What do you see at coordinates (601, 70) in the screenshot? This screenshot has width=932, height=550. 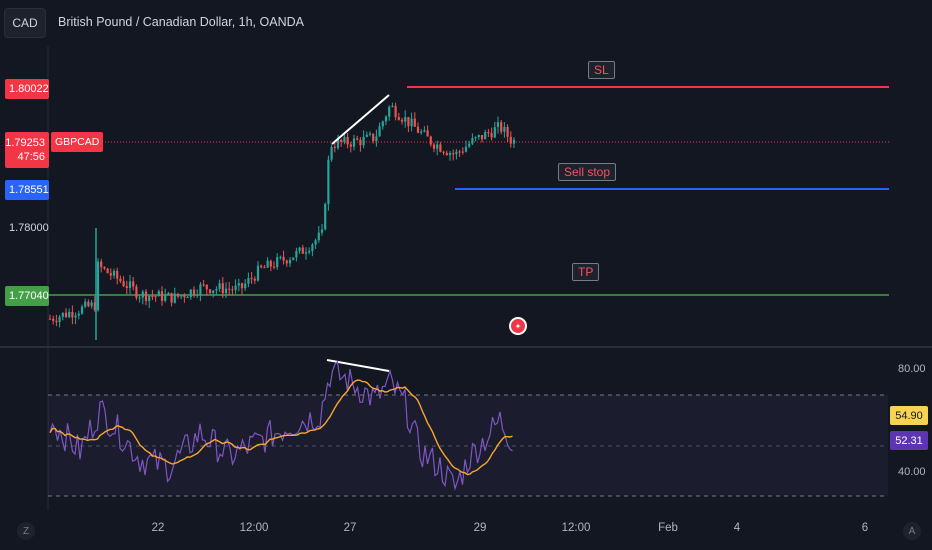 I see `sl-annotation: SL` at bounding box center [601, 70].